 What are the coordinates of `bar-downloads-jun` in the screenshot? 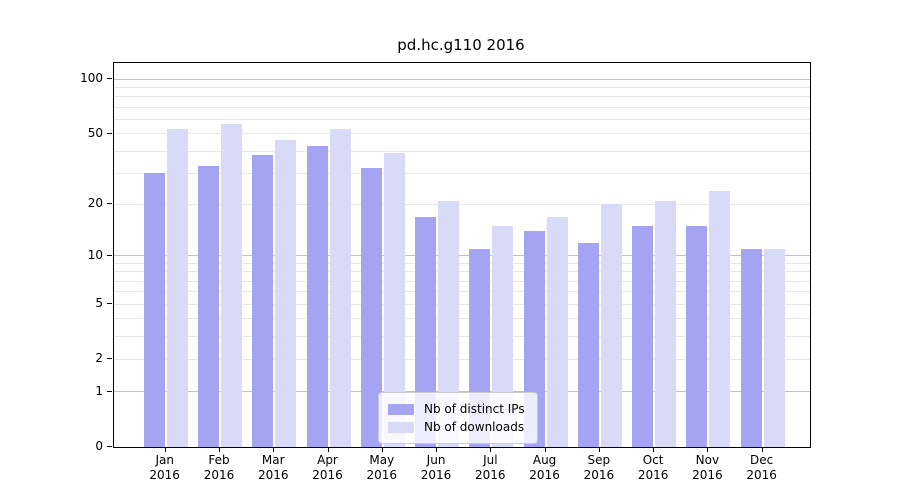 It's located at (449, 323).